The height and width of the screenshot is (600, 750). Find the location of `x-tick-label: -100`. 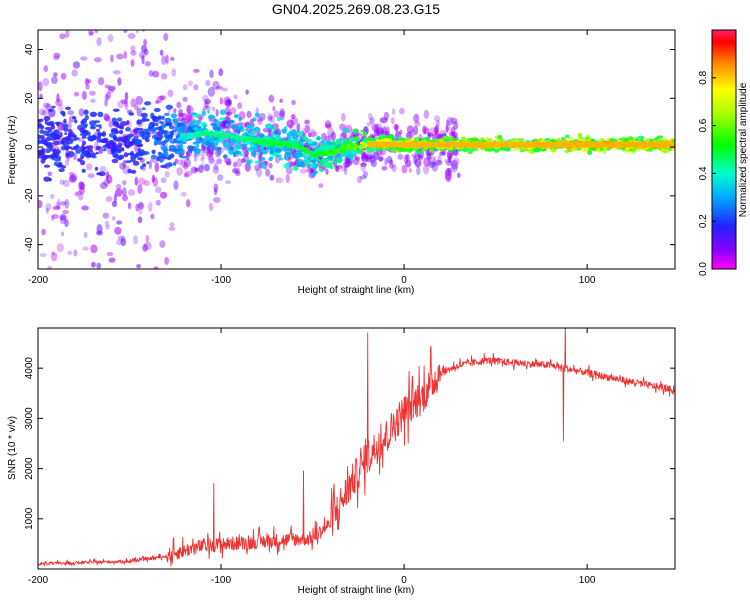

x-tick-label: -100 is located at coordinates (221, 580).